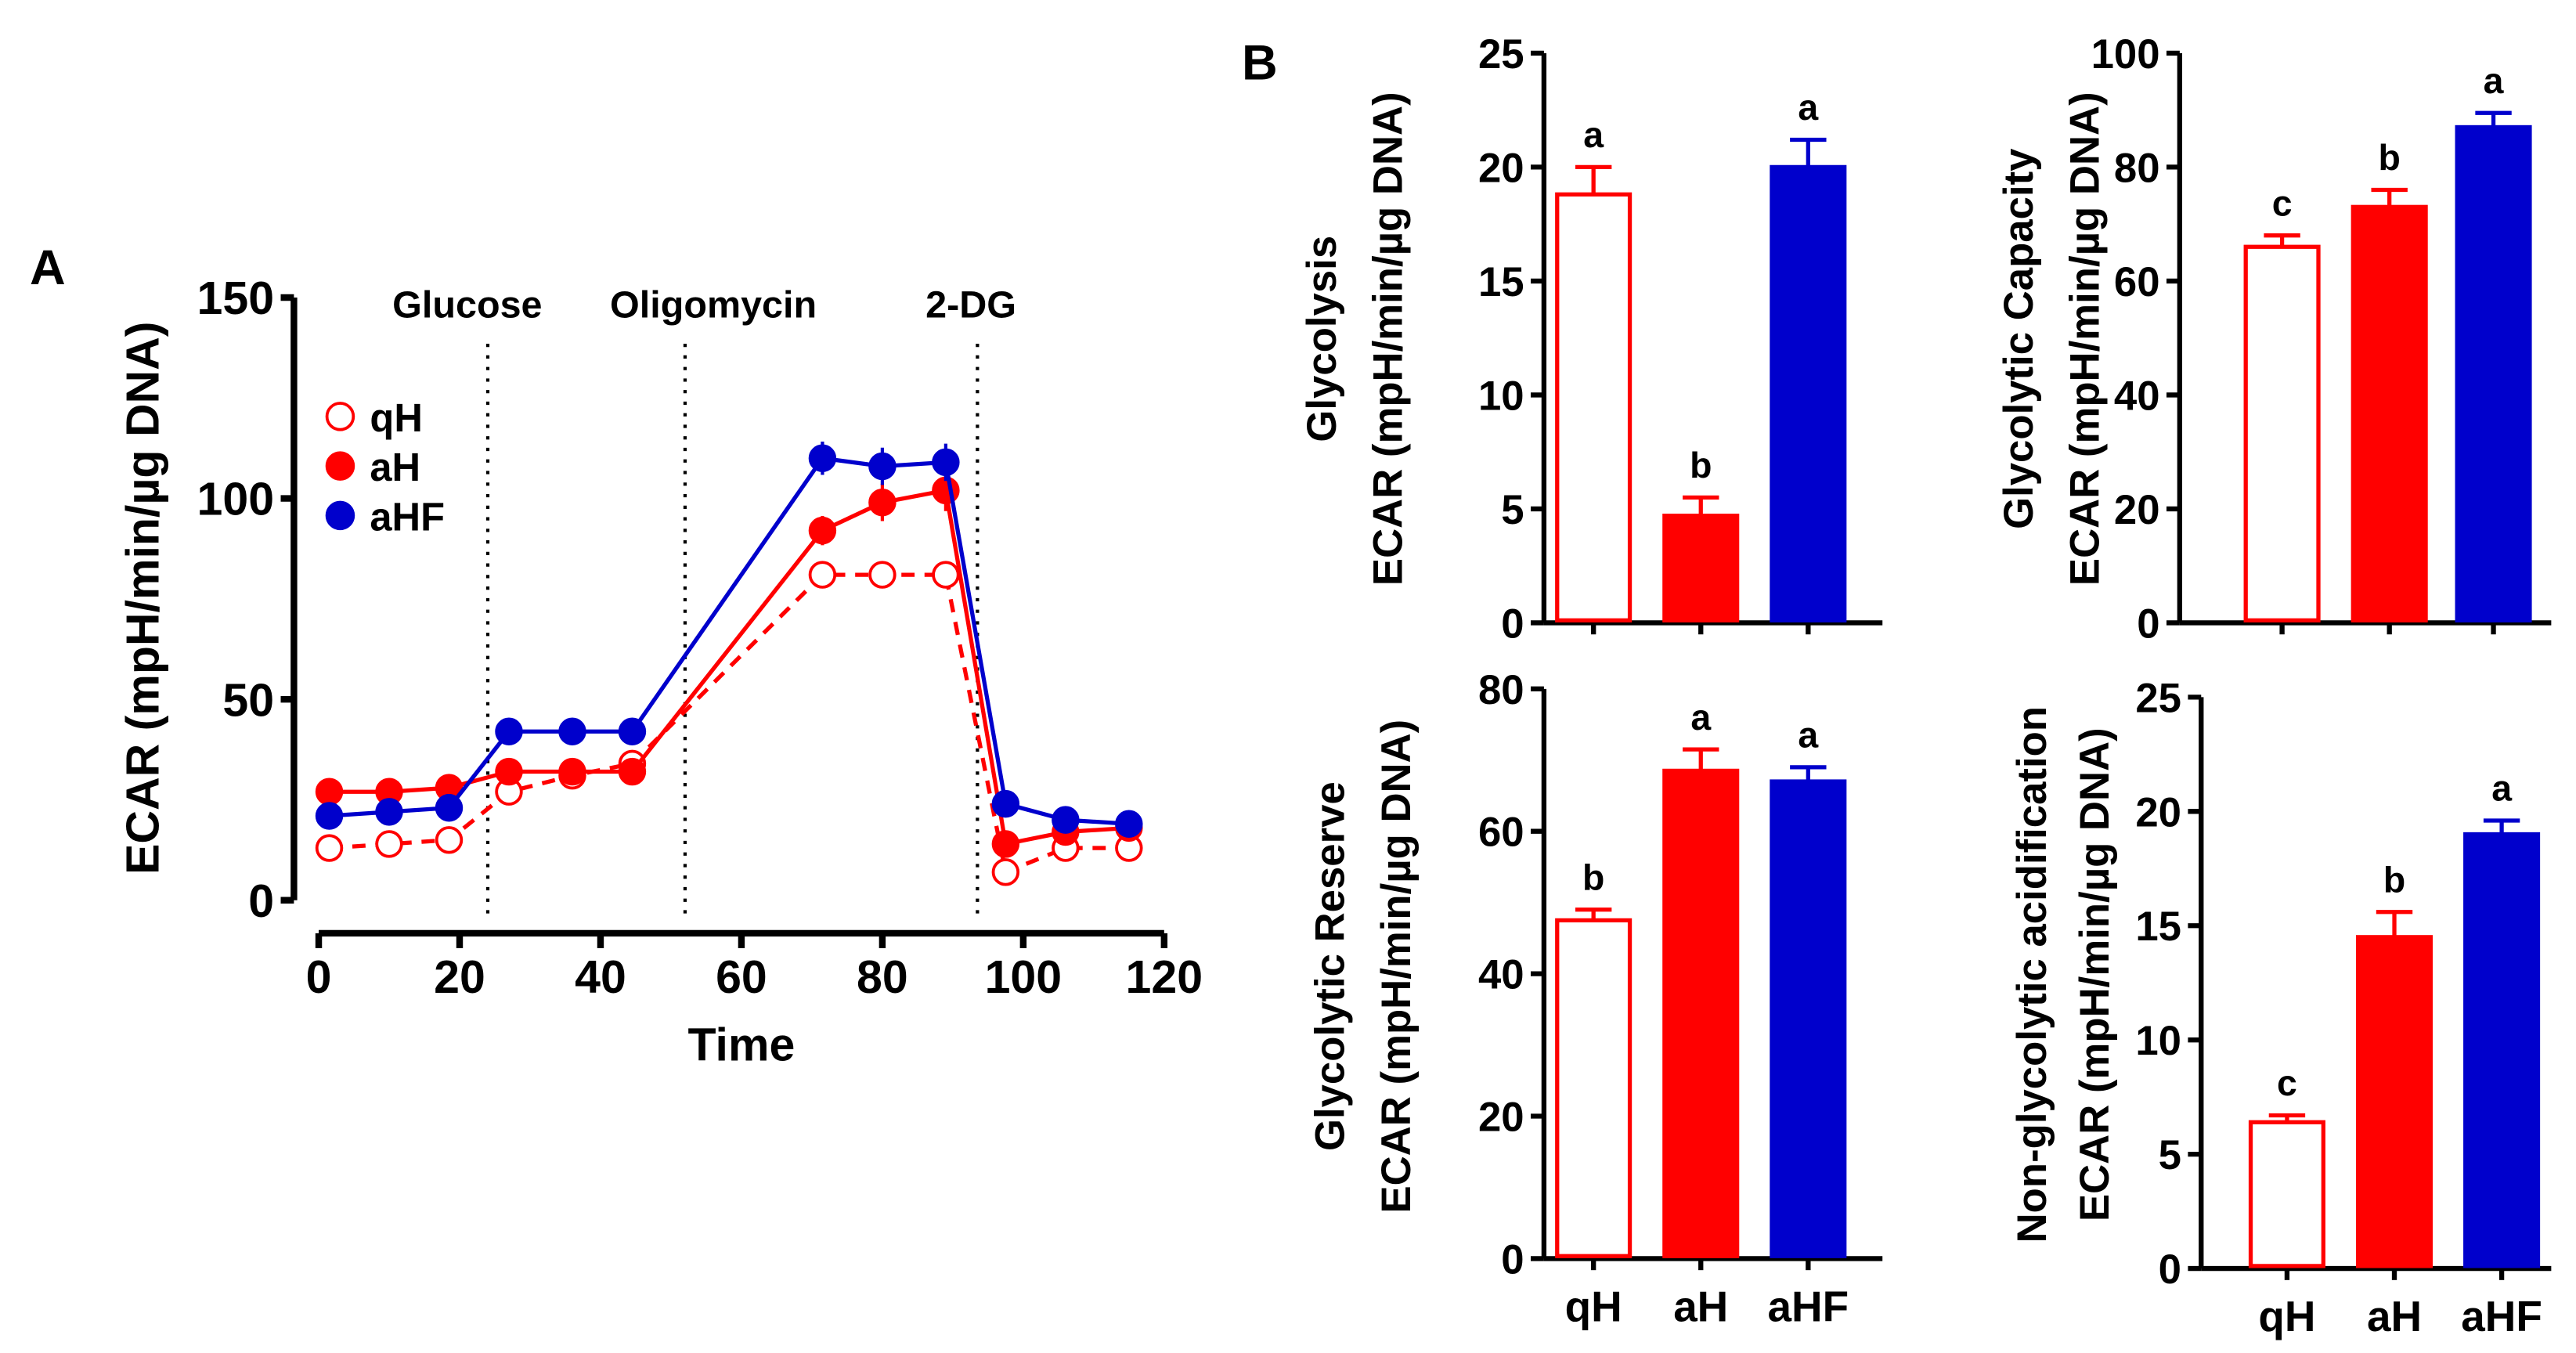 Image resolution: width=2576 pixels, height=1353 pixels. What do you see at coordinates (713, 304) in the screenshot?
I see `injection-label: Oligomycin` at bounding box center [713, 304].